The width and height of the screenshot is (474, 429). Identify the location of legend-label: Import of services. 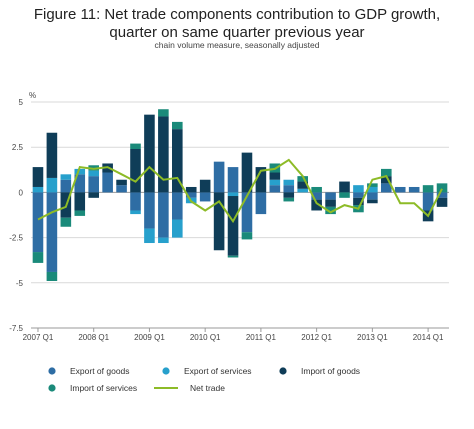
(103, 388).